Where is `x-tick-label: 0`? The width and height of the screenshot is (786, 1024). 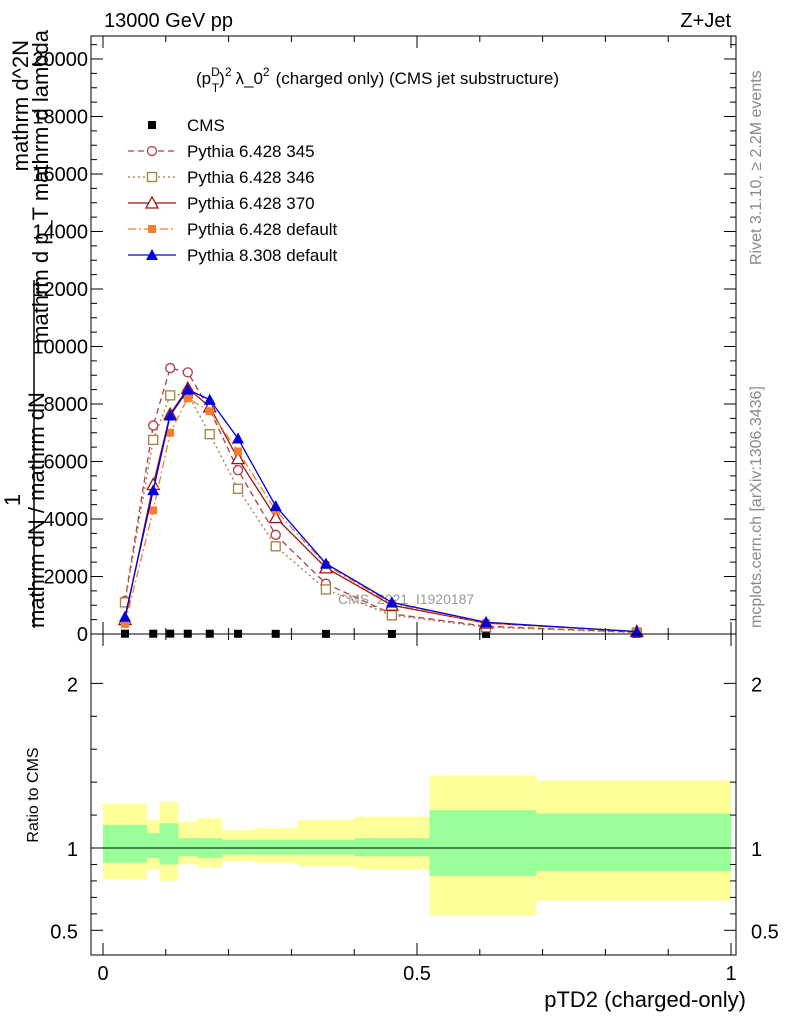 x-tick-label: 0 is located at coordinates (102, 974).